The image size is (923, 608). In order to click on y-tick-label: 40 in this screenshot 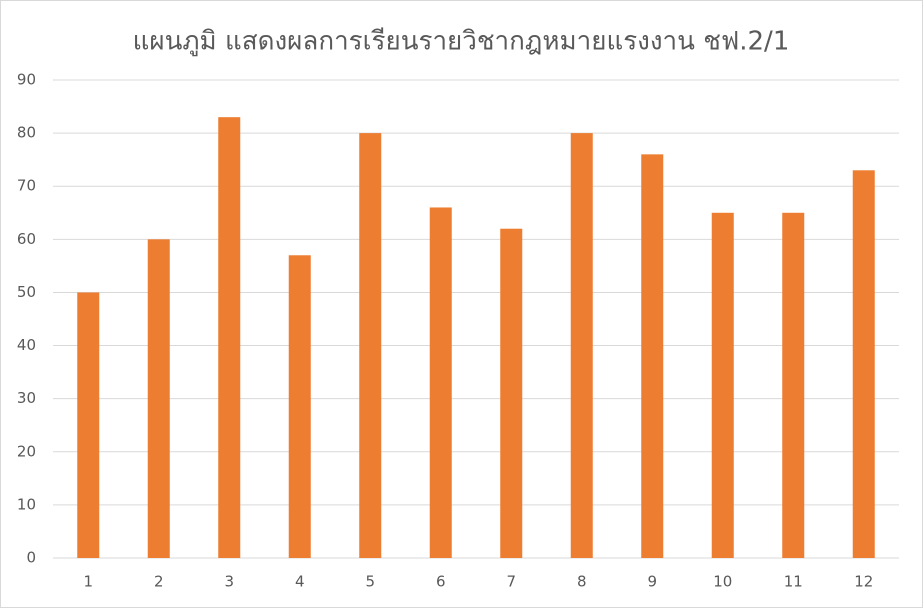, I will do `click(26, 345)`.